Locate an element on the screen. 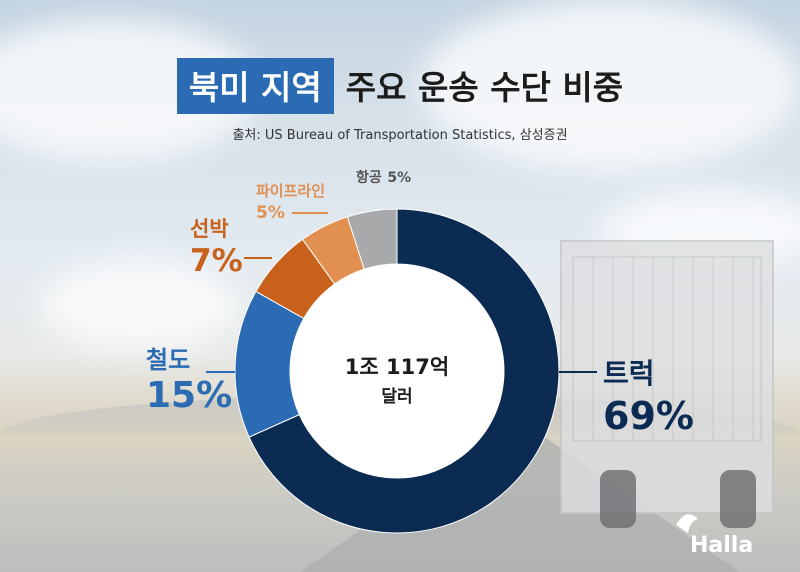 The image size is (800, 572). label-truck-name: 트럭 is located at coordinates (629, 373).